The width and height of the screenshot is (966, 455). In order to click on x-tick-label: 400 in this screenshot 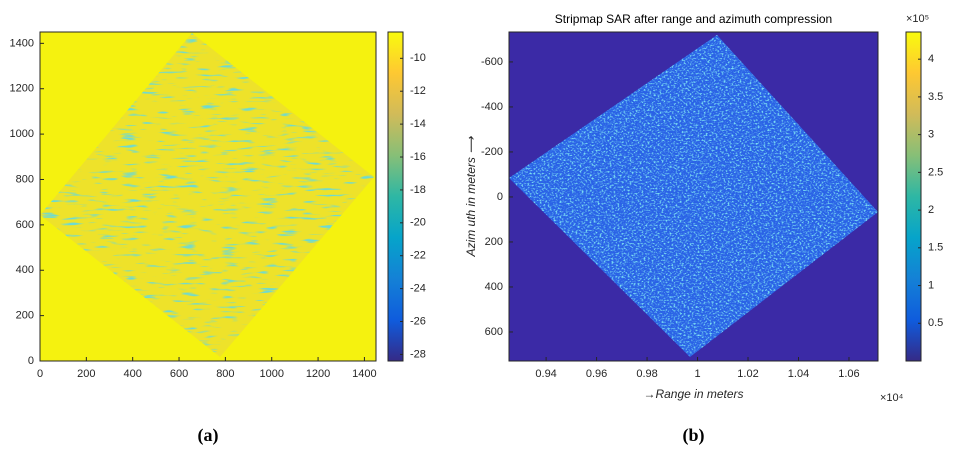, I will do `click(133, 374)`.